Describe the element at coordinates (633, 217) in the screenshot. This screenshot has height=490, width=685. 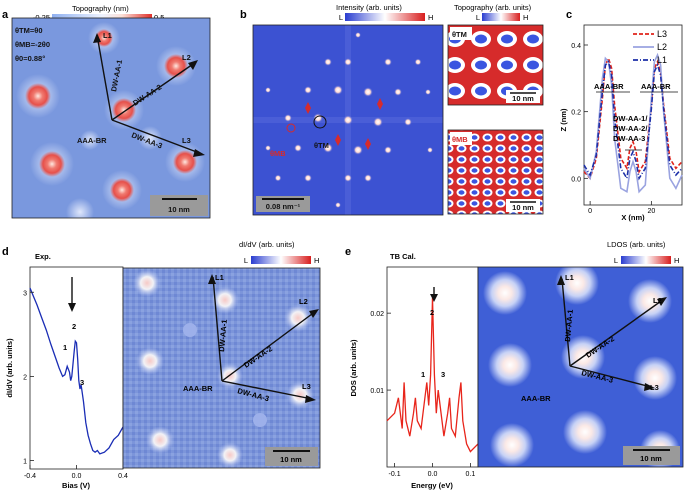
I see `panel-c-xlabel: X (nm)` at that location.